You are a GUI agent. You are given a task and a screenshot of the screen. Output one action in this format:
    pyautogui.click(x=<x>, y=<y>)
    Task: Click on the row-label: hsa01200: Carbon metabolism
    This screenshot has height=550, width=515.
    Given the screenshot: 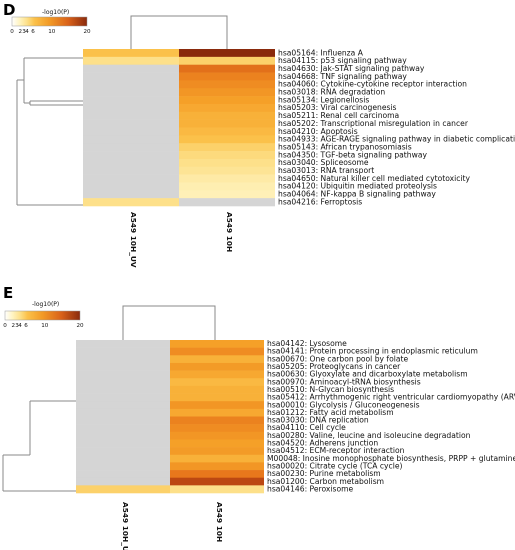 What is the action you would take?
    pyautogui.click(x=325, y=481)
    